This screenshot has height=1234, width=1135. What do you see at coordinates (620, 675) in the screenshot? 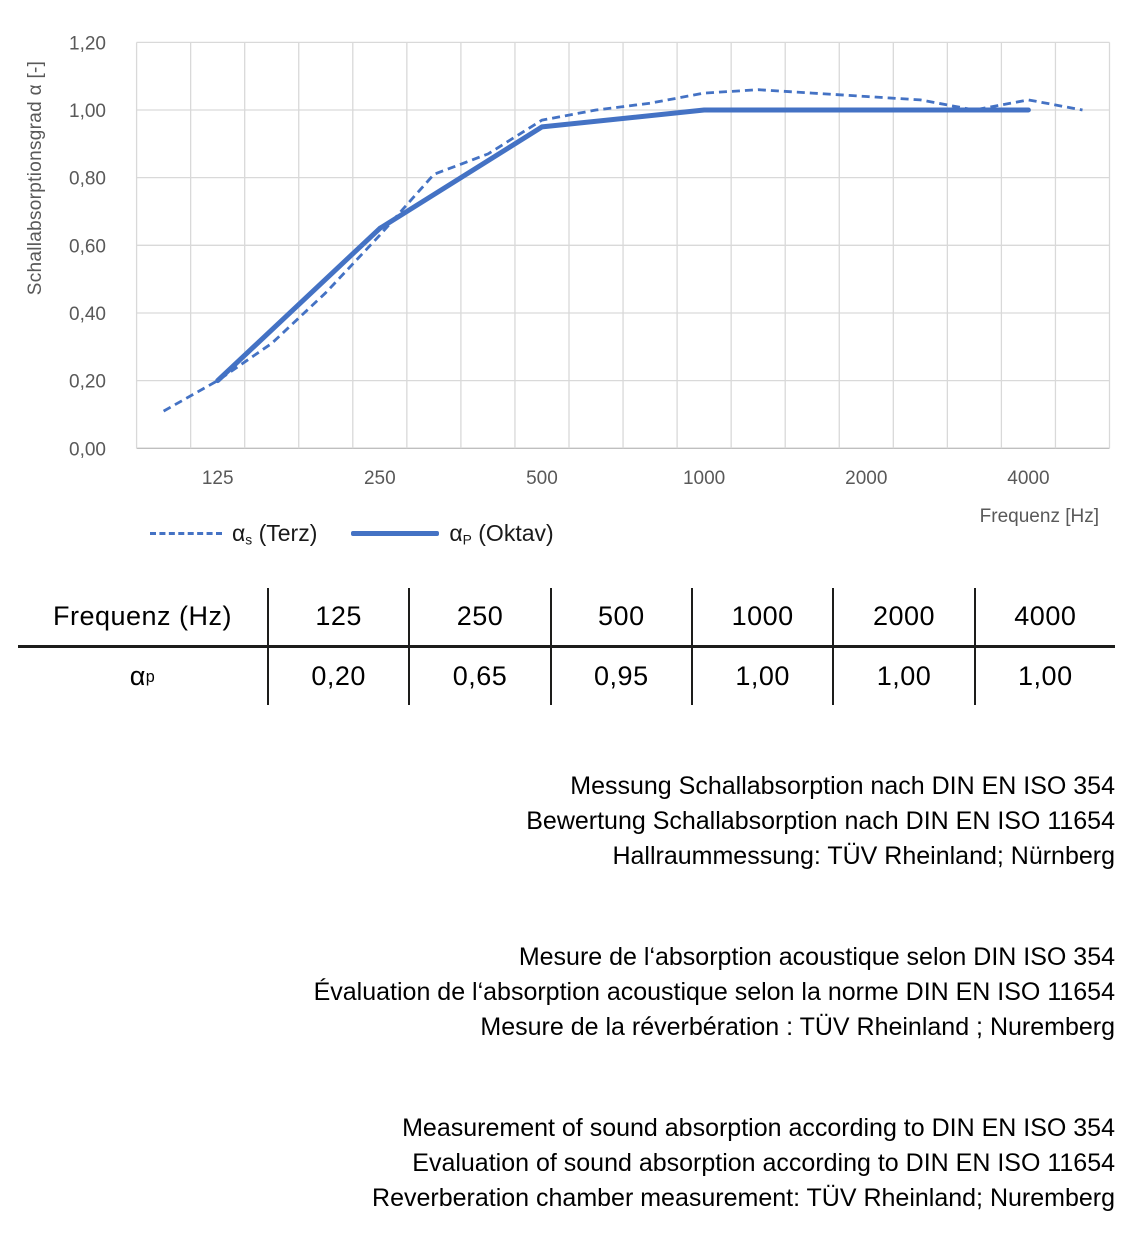
I see `table-value-cell: 0,95` at bounding box center [620, 675].